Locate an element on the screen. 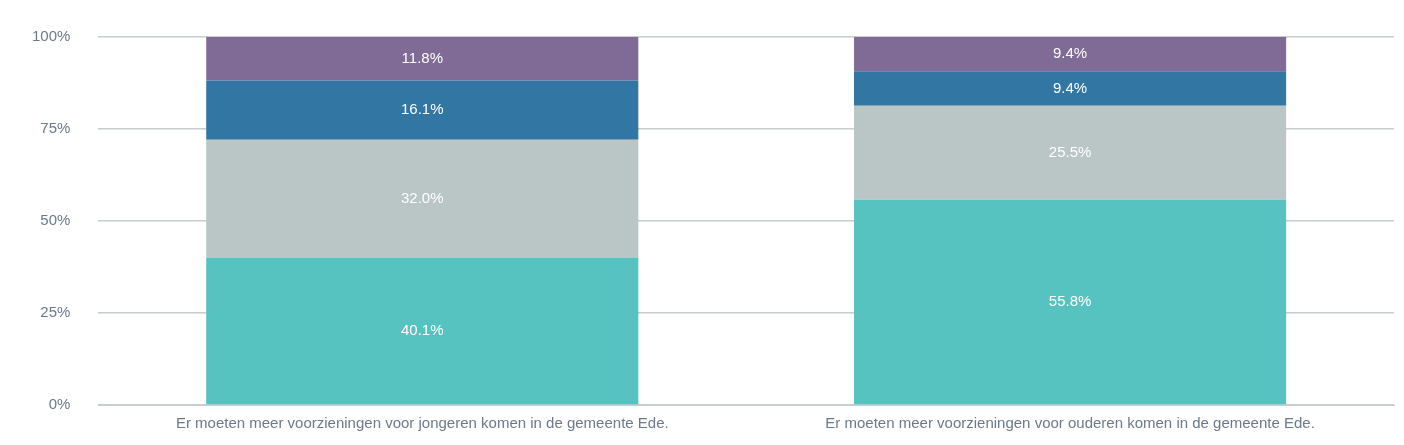 This screenshot has width=1404, height=445. data-label: 55.8% is located at coordinates (1070, 301).